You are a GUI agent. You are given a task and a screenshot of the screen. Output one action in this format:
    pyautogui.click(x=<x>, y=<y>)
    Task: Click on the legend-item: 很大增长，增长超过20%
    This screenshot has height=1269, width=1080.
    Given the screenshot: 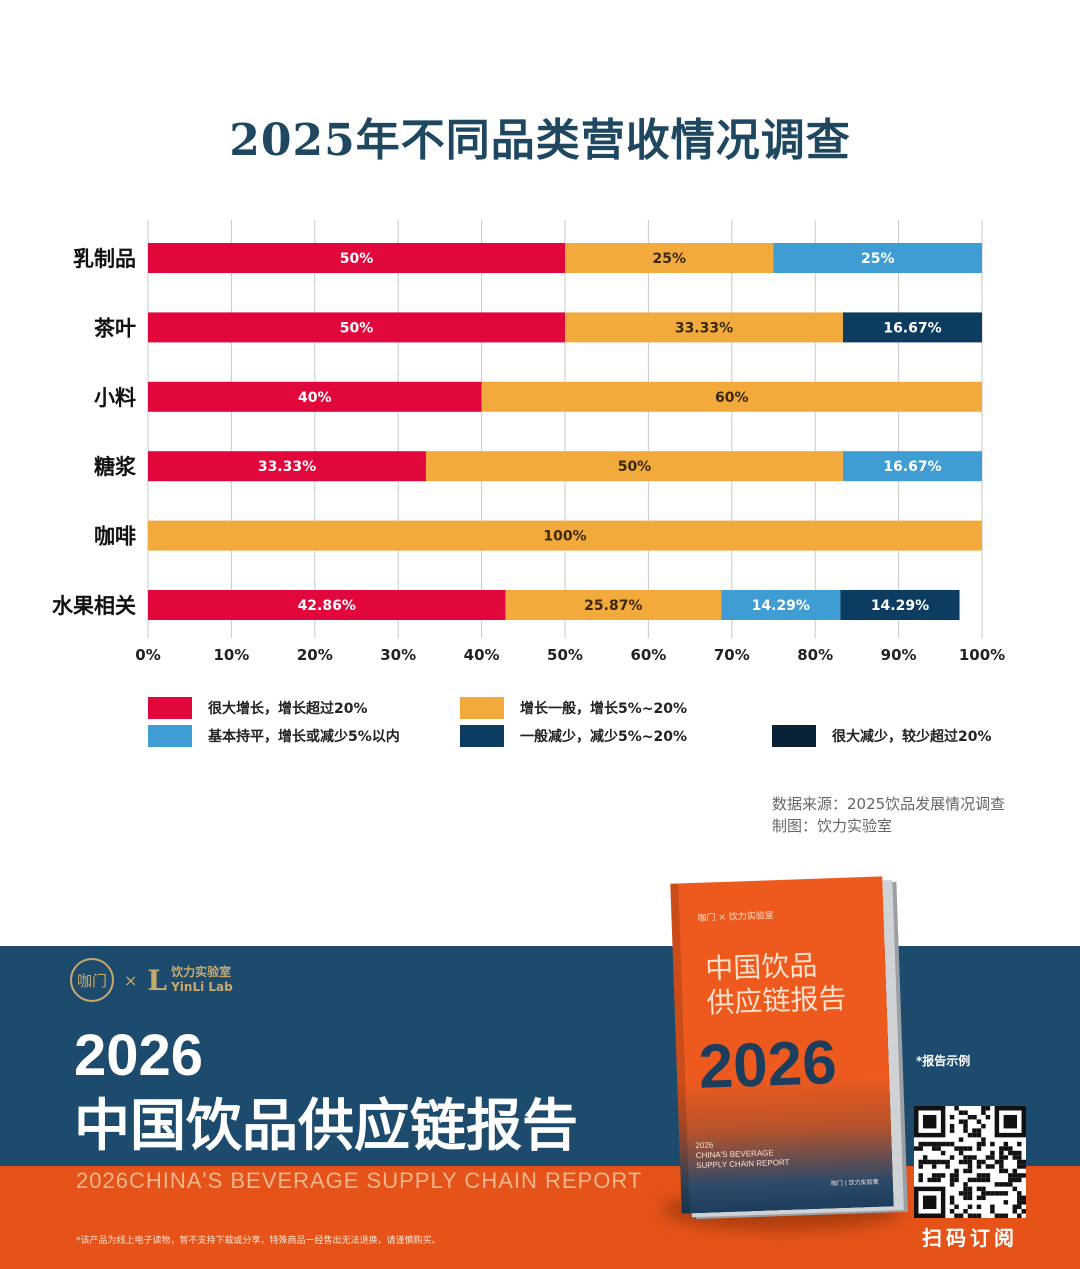 What is the action you would take?
    pyautogui.click(x=258, y=708)
    